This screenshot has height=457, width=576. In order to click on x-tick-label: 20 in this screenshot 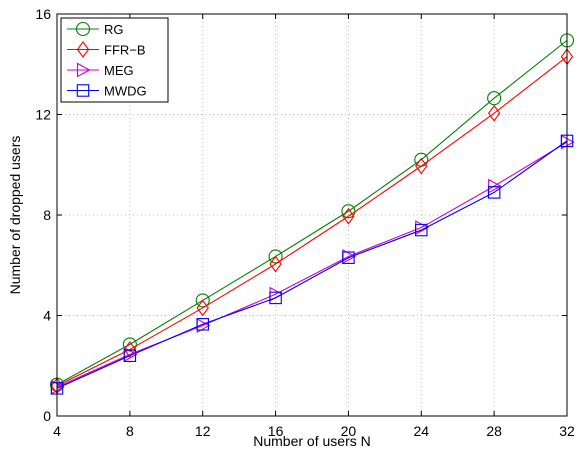, I will do `click(349, 431)`.